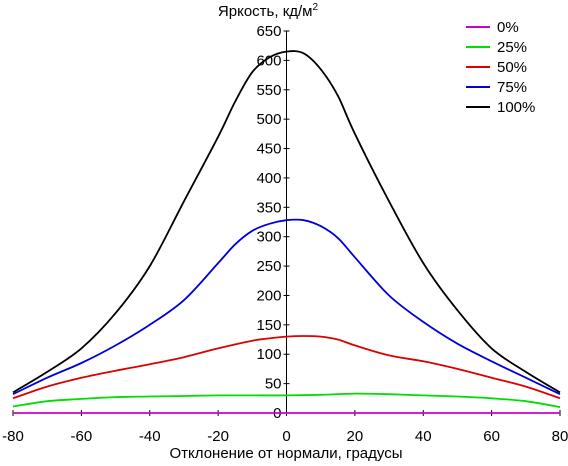 The image size is (568, 466). Describe the element at coordinates (268, 354) in the screenshot. I see `y-tick-label: 100` at that location.